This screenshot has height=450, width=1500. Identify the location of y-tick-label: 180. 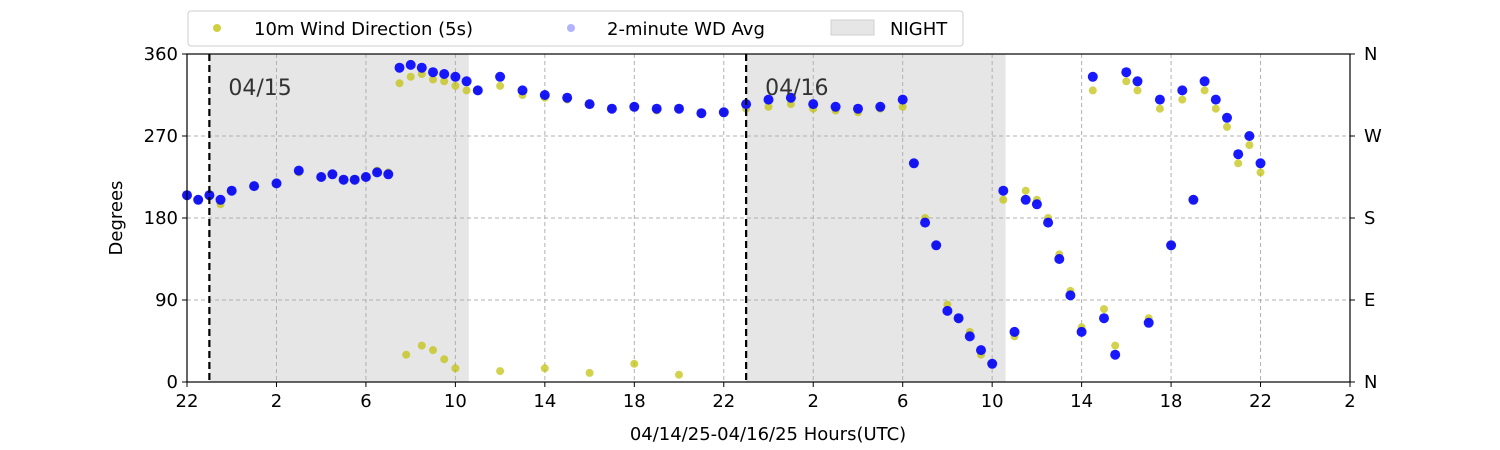
(161, 218).